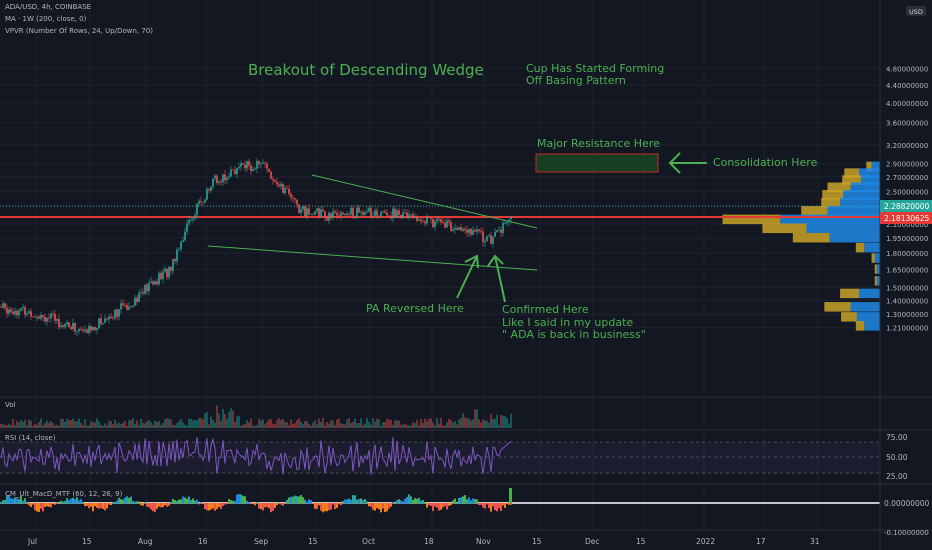 The height and width of the screenshot is (550, 932). I want to click on time-axis: Jul 15 Aug 16 Sep 15 Oct 18 Nov 15 Dec 15 2022 17 31, so click(423, 541).